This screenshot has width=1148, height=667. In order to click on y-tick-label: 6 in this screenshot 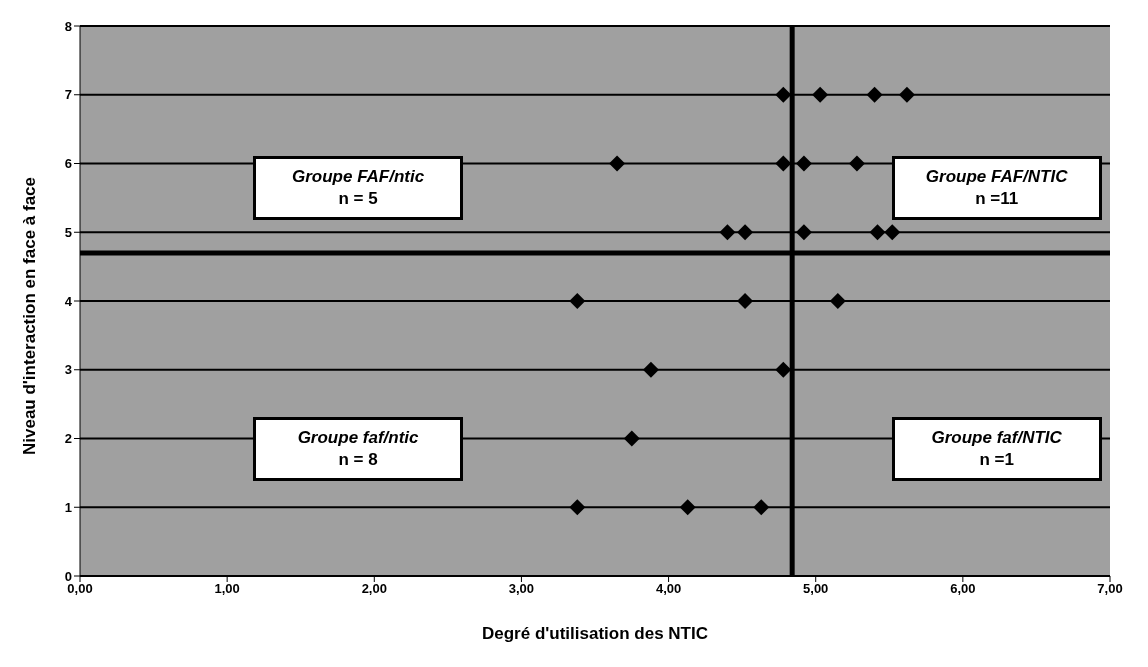, I will do `click(68, 164)`.